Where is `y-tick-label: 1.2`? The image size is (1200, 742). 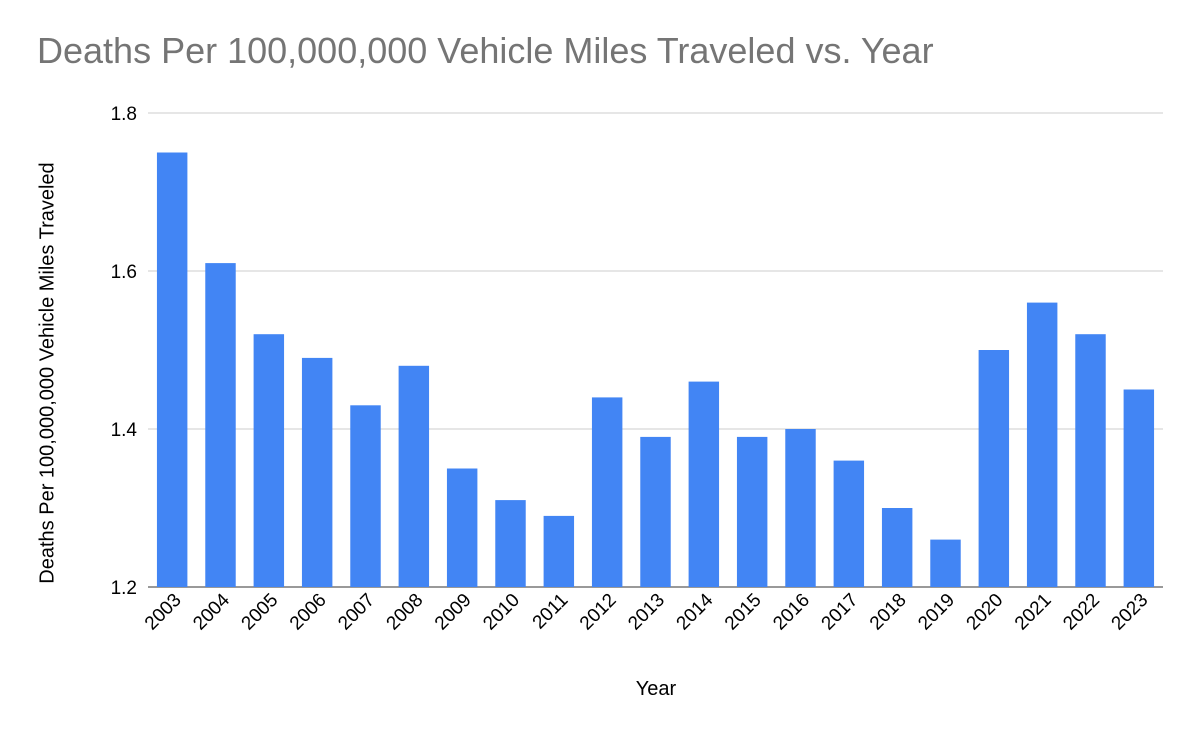
y-tick-label: 1.2 is located at coordinates (124, 588).